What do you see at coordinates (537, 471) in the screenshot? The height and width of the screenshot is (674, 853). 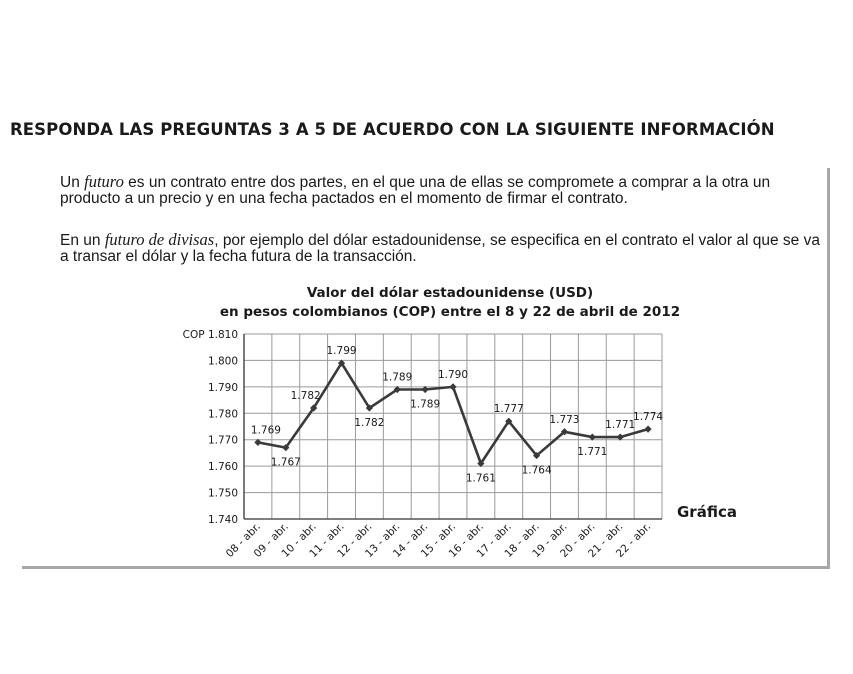 I see `data-label: 1.764` at bounding box center [537, 471].